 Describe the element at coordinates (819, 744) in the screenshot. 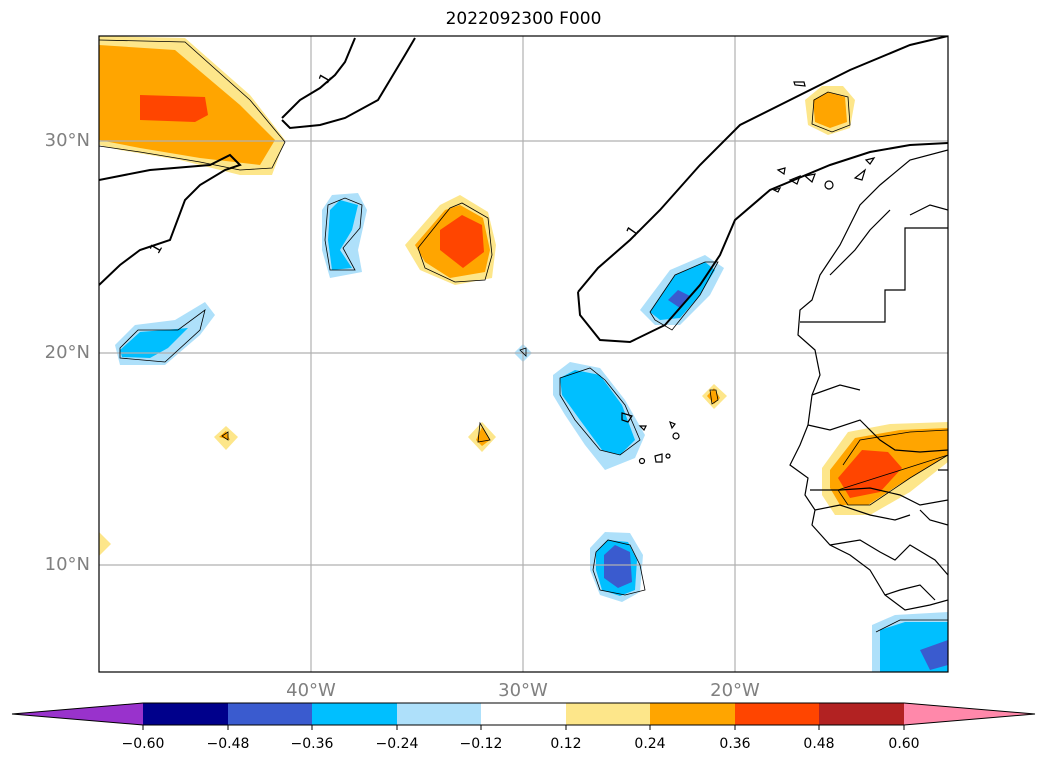

I see `colorbar-tick-label: 0.48` at that location.